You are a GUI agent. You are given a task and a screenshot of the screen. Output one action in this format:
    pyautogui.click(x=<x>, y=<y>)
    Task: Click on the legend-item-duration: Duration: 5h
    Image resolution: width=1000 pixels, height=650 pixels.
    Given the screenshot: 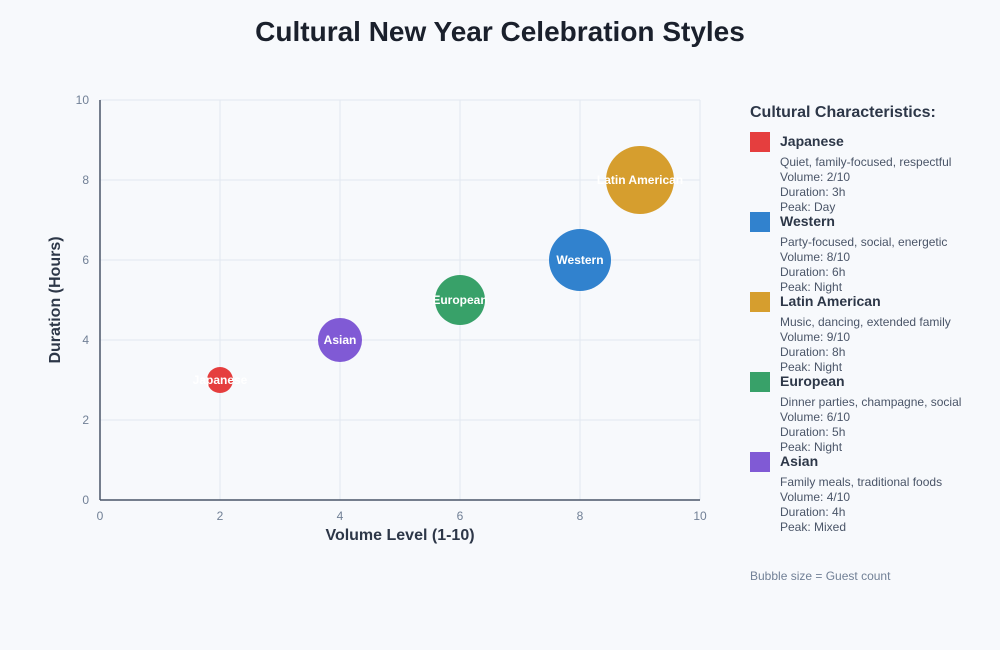 What is the action you would take?
    pyautogui.click(x=813, y=432)
    